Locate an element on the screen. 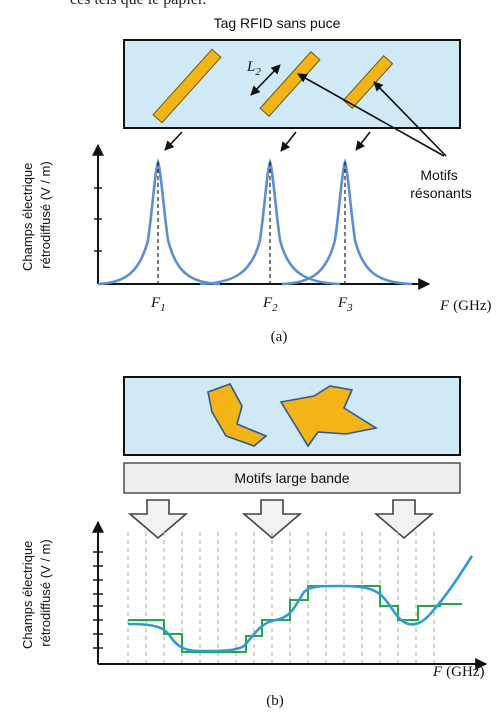 This screenshot has height=713, width=499. y-ticks-b is located at coordinates (98, 600).